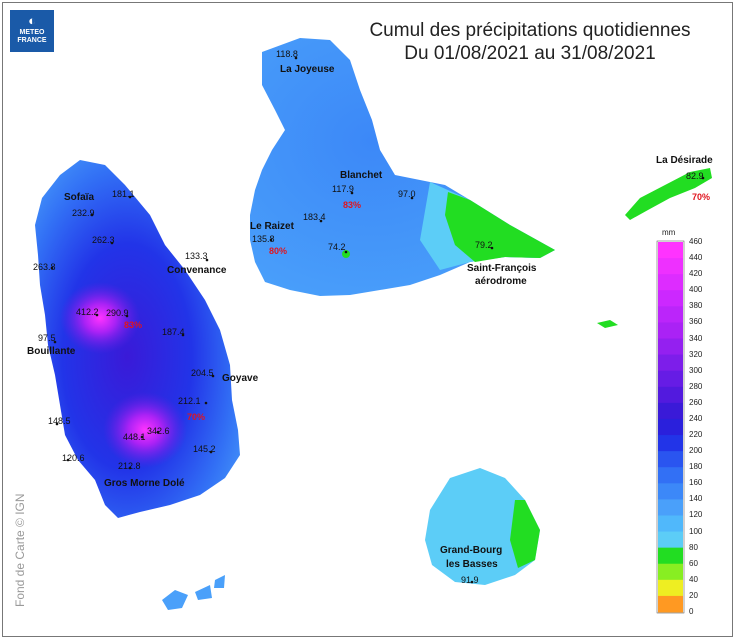 The image size is (737, 641). What do you see at coordinates (272, 226) in the screenshot?
I see `place-le-raizet: Le Raizet` at bounding box center [272, 226].